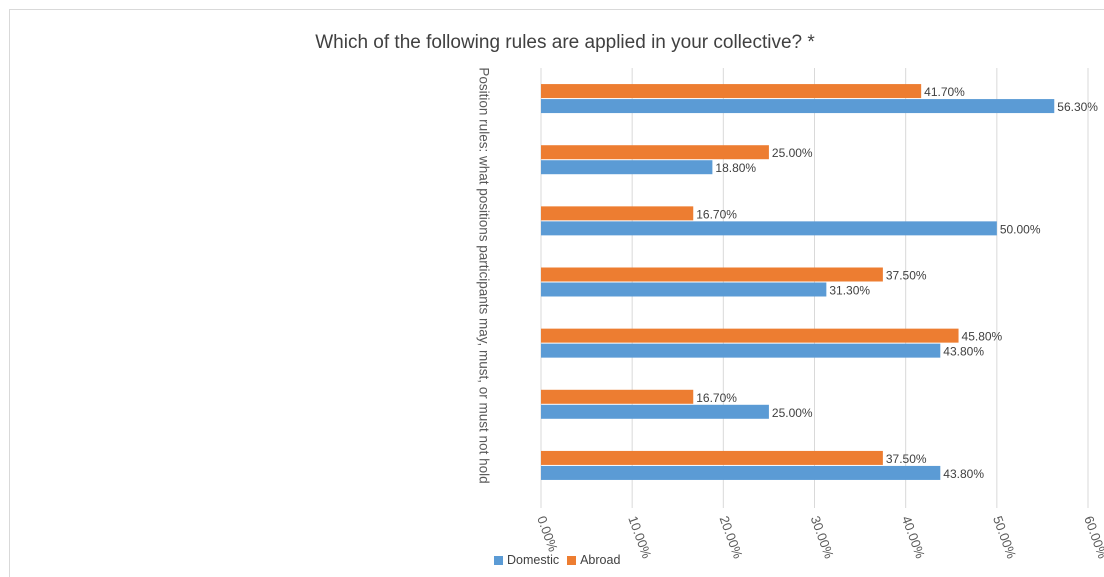  Describe the element at coordinates (498, 560) in the screenshot. I see `legend-swatch-domestic` at that location.